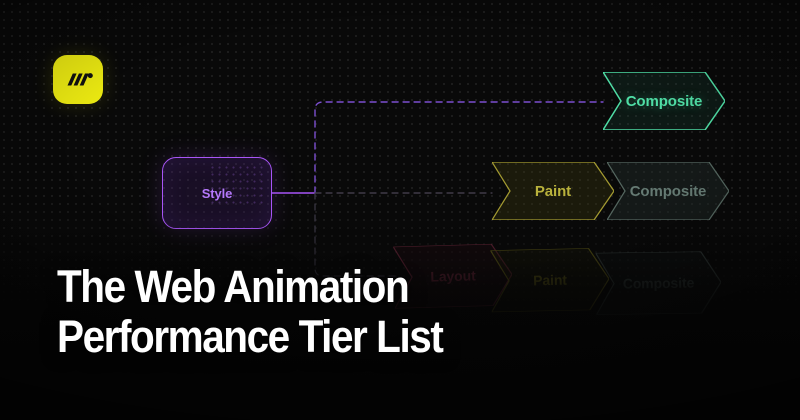 This screenshot has width=800, height=420. What do you see at coordinates (250, 336) in the screenshot?
I see `headline-line-2: Performance Tier List` at bounding box center [250, 336].